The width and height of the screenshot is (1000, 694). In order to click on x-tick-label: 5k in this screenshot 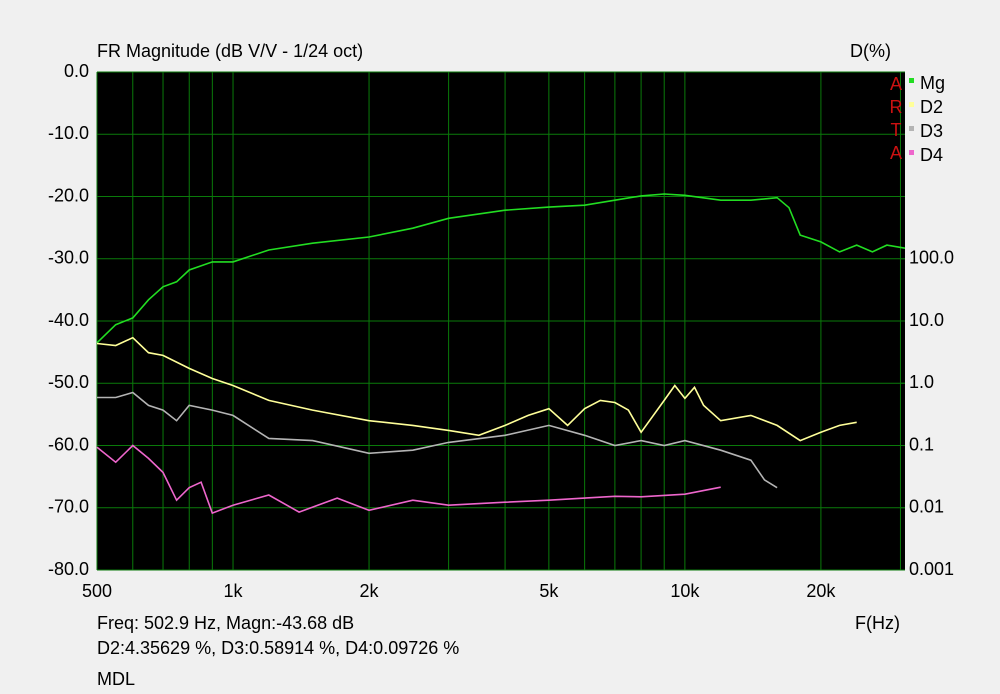, I will do `click(549, 591)`.